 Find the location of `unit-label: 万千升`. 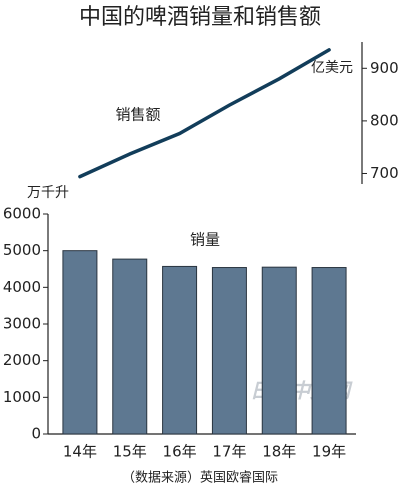

unit-label: 万千升 is located at coordinates (48, 193).